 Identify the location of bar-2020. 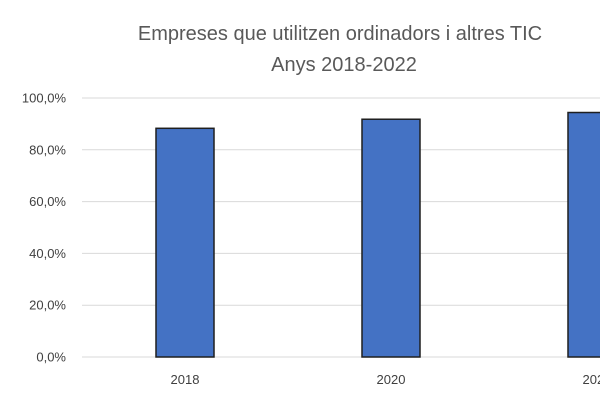
(391, 238).